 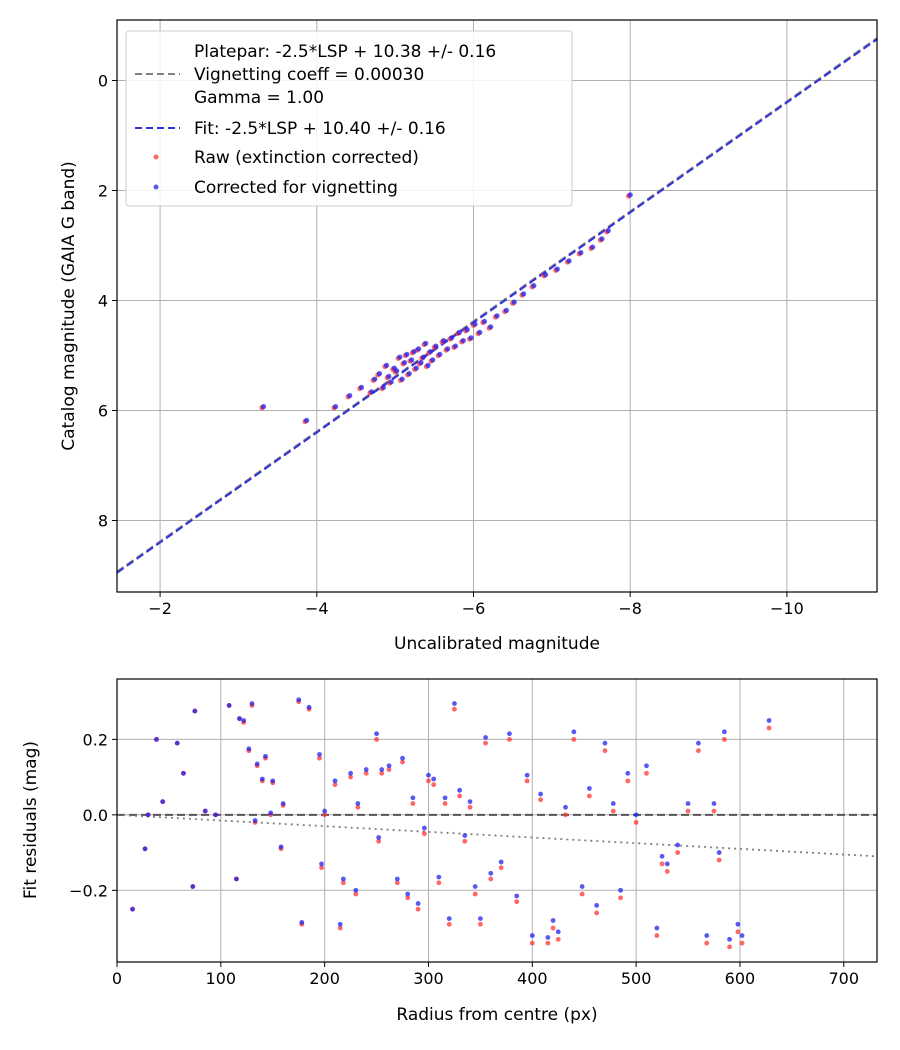 I want to click on residuals-x-ticks: 0 100 200 300 400 500 600 700, so click(x=485, y=975).